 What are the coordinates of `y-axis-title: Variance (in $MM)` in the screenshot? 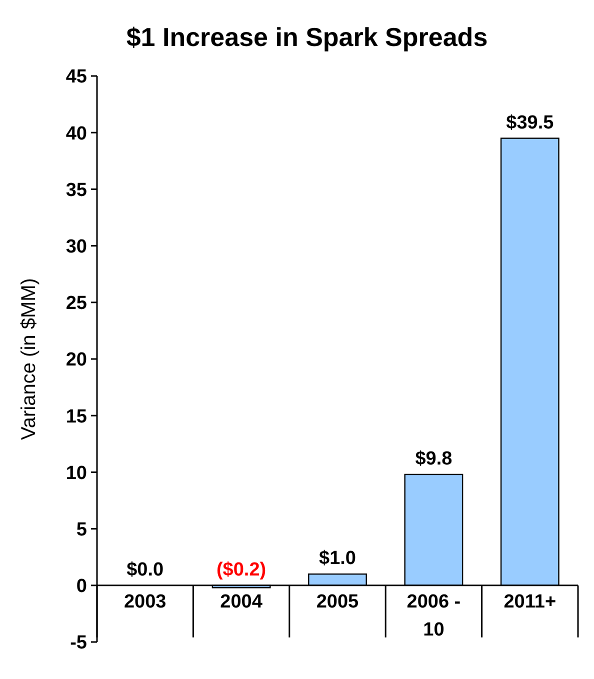 It's located at (29, 359).